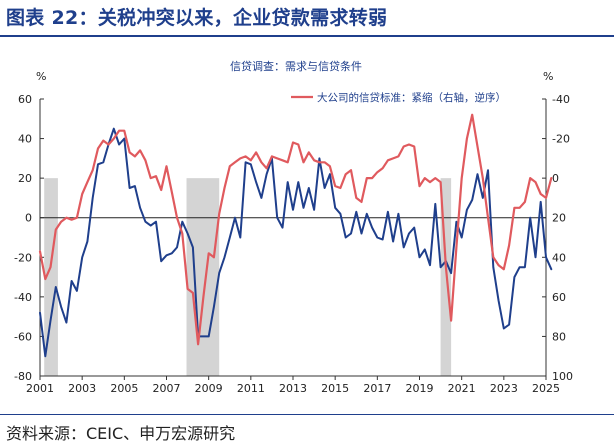 Image resolution: width=614 pixels, height=448 pixels. Describe the element at coordinates (504, 388) in the screenshot. I see `x-tick-label: 2023` at that location.